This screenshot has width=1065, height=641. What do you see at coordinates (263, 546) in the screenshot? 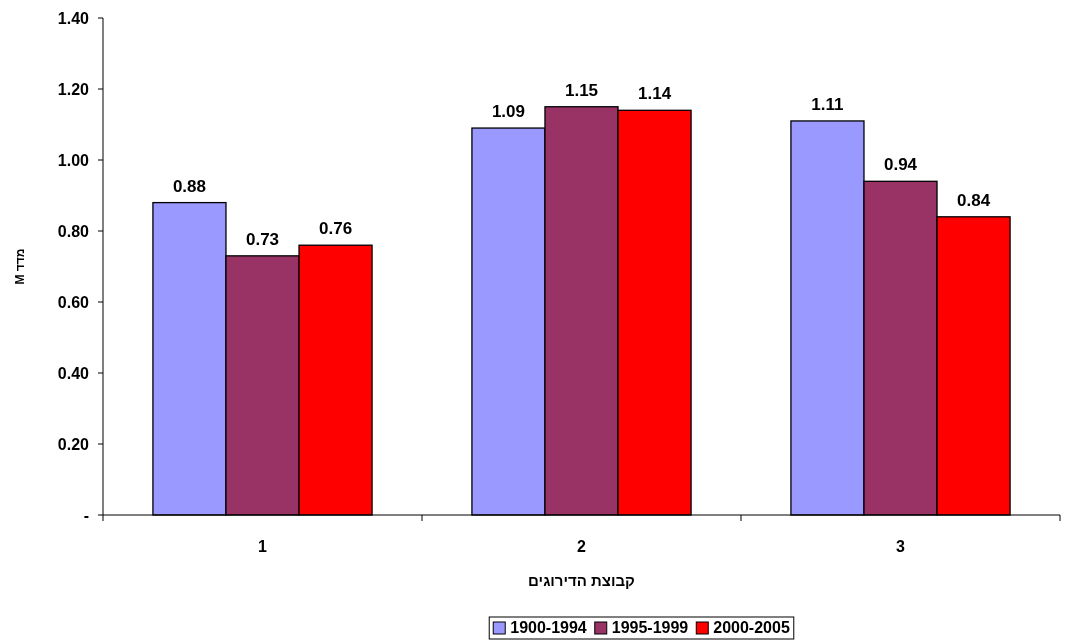
I see `x-tick-label: 1` at bounding box center [263, 546].